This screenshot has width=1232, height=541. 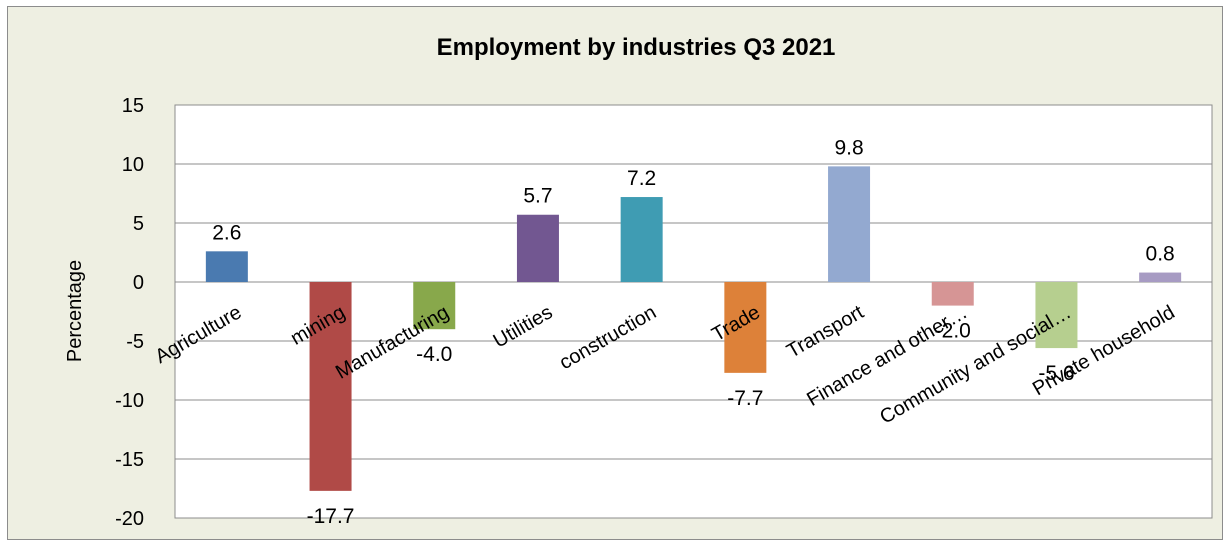 What do you see at coordinates (129, 460) in the screenshot?
I see `y-tick-label: -15` at bounding box center [129, 460].